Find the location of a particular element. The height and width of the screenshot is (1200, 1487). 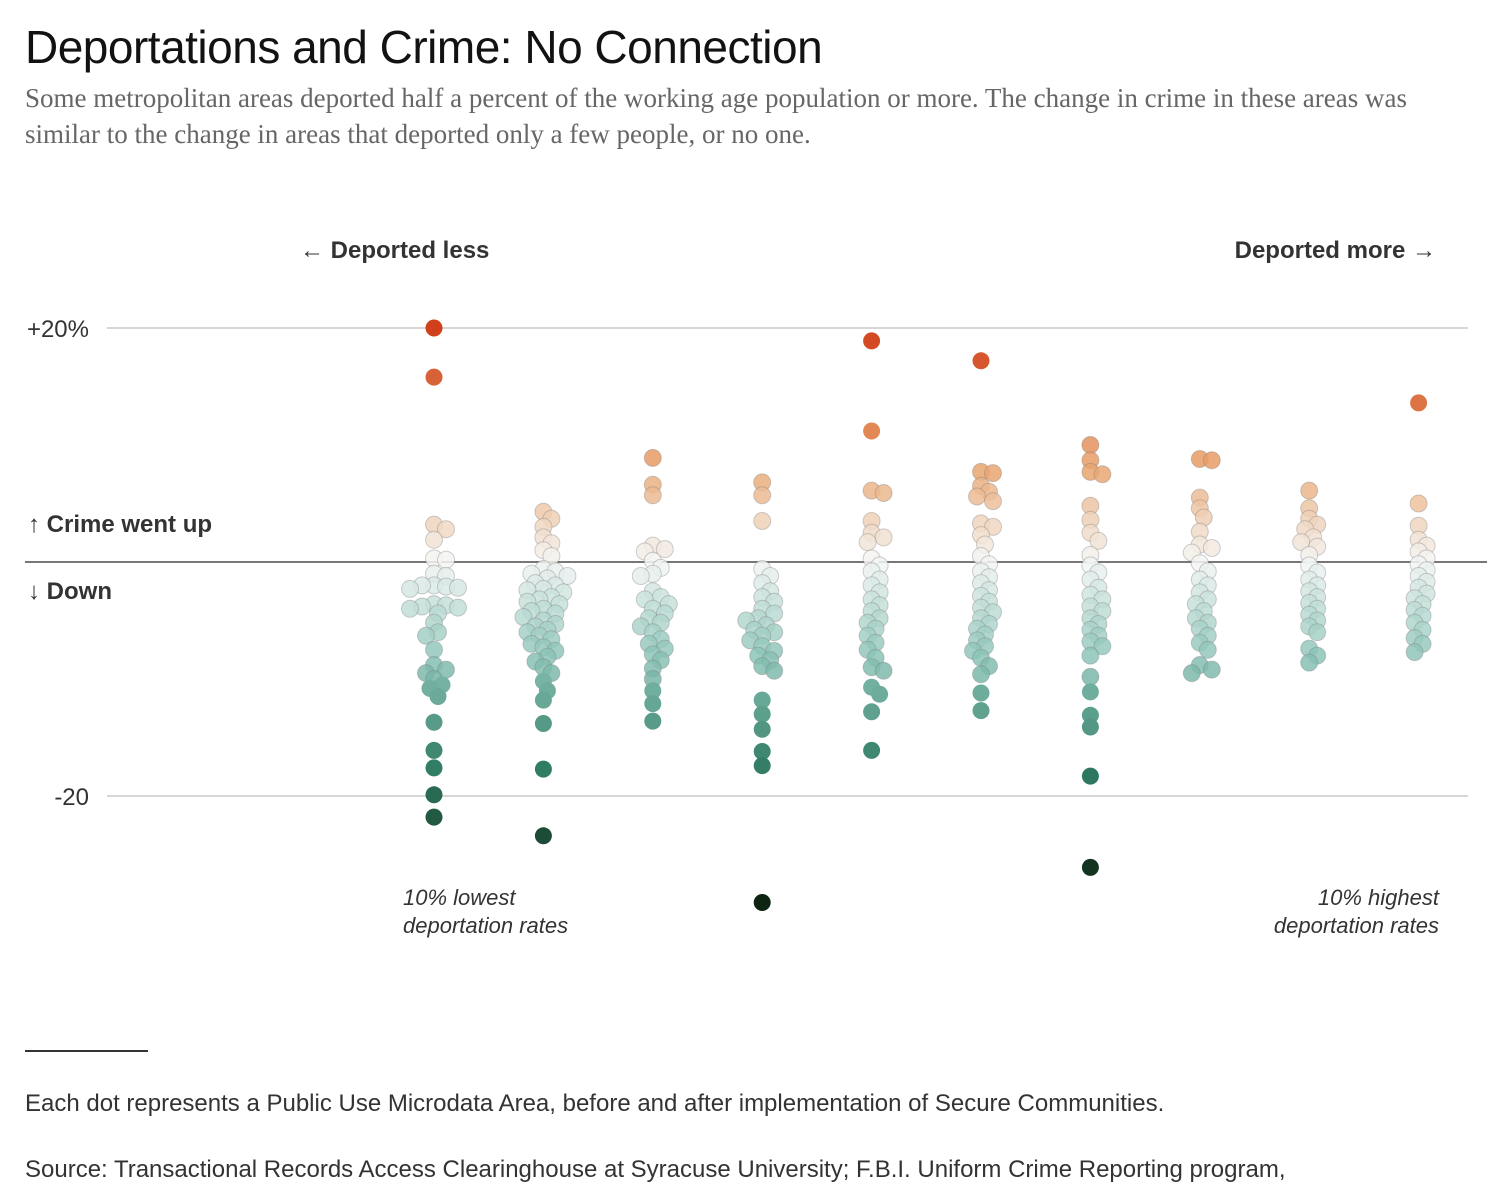

y-axis-labels: +20% -20 is located at coordinates (58, 563).